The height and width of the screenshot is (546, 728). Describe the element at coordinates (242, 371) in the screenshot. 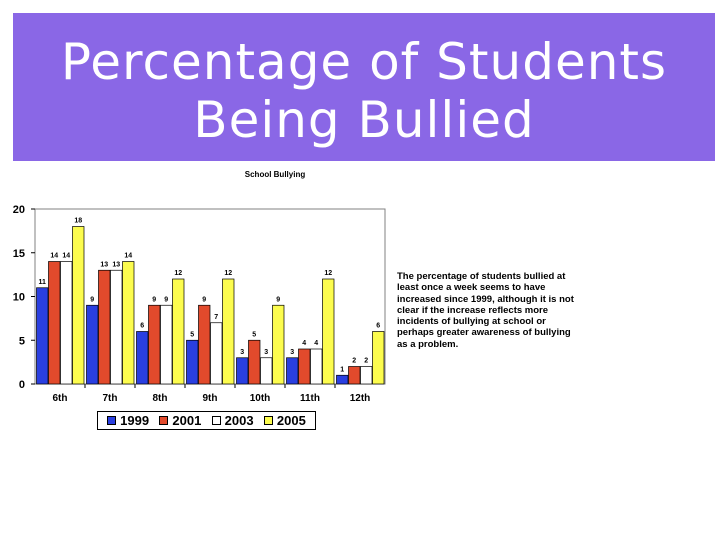

I see `bar-1999-10th` at that location.